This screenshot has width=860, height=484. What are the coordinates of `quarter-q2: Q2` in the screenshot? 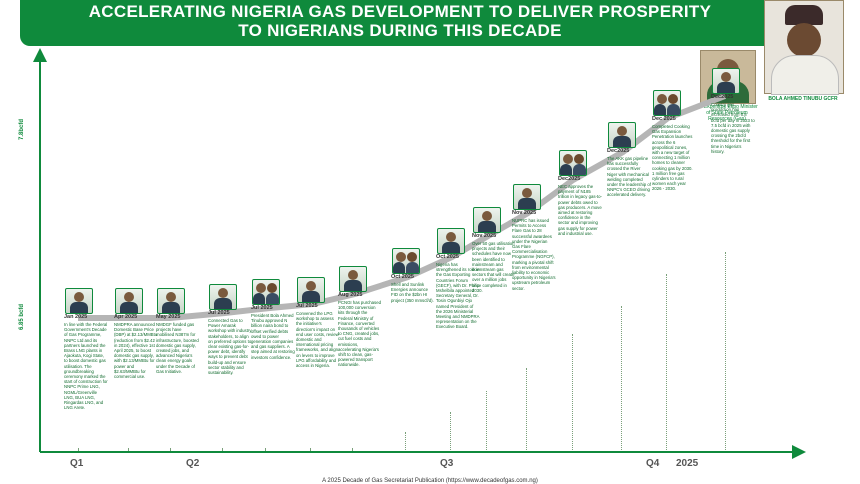 It's located at (193, 463).